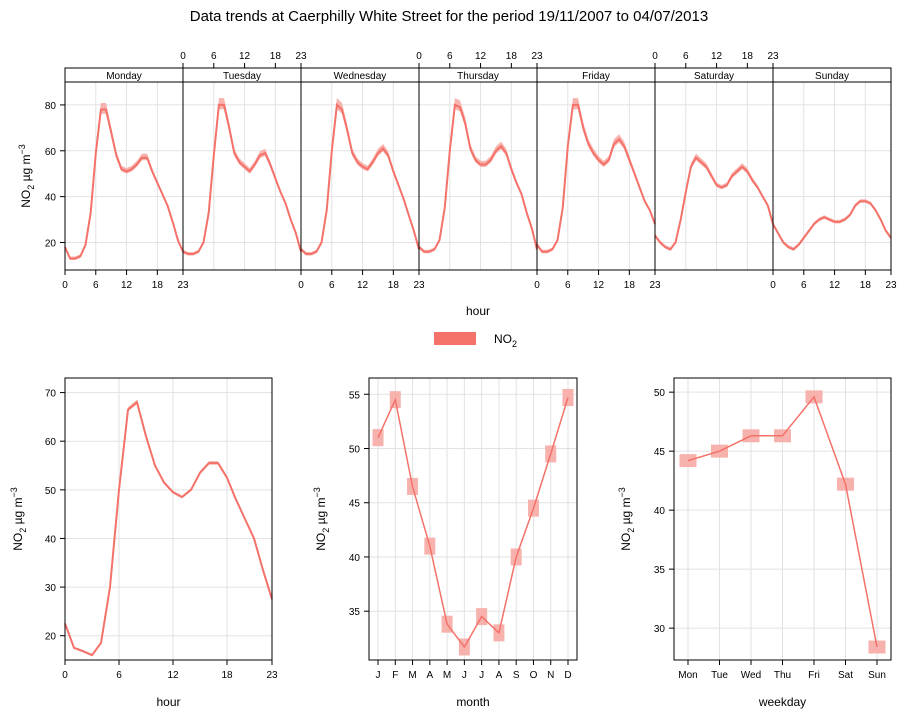 The height and width of the screenshot is (711, 898). Describe the element at coordinates (782, 675) in the screenshot. I see `x-tick-label: Thu` at that location.